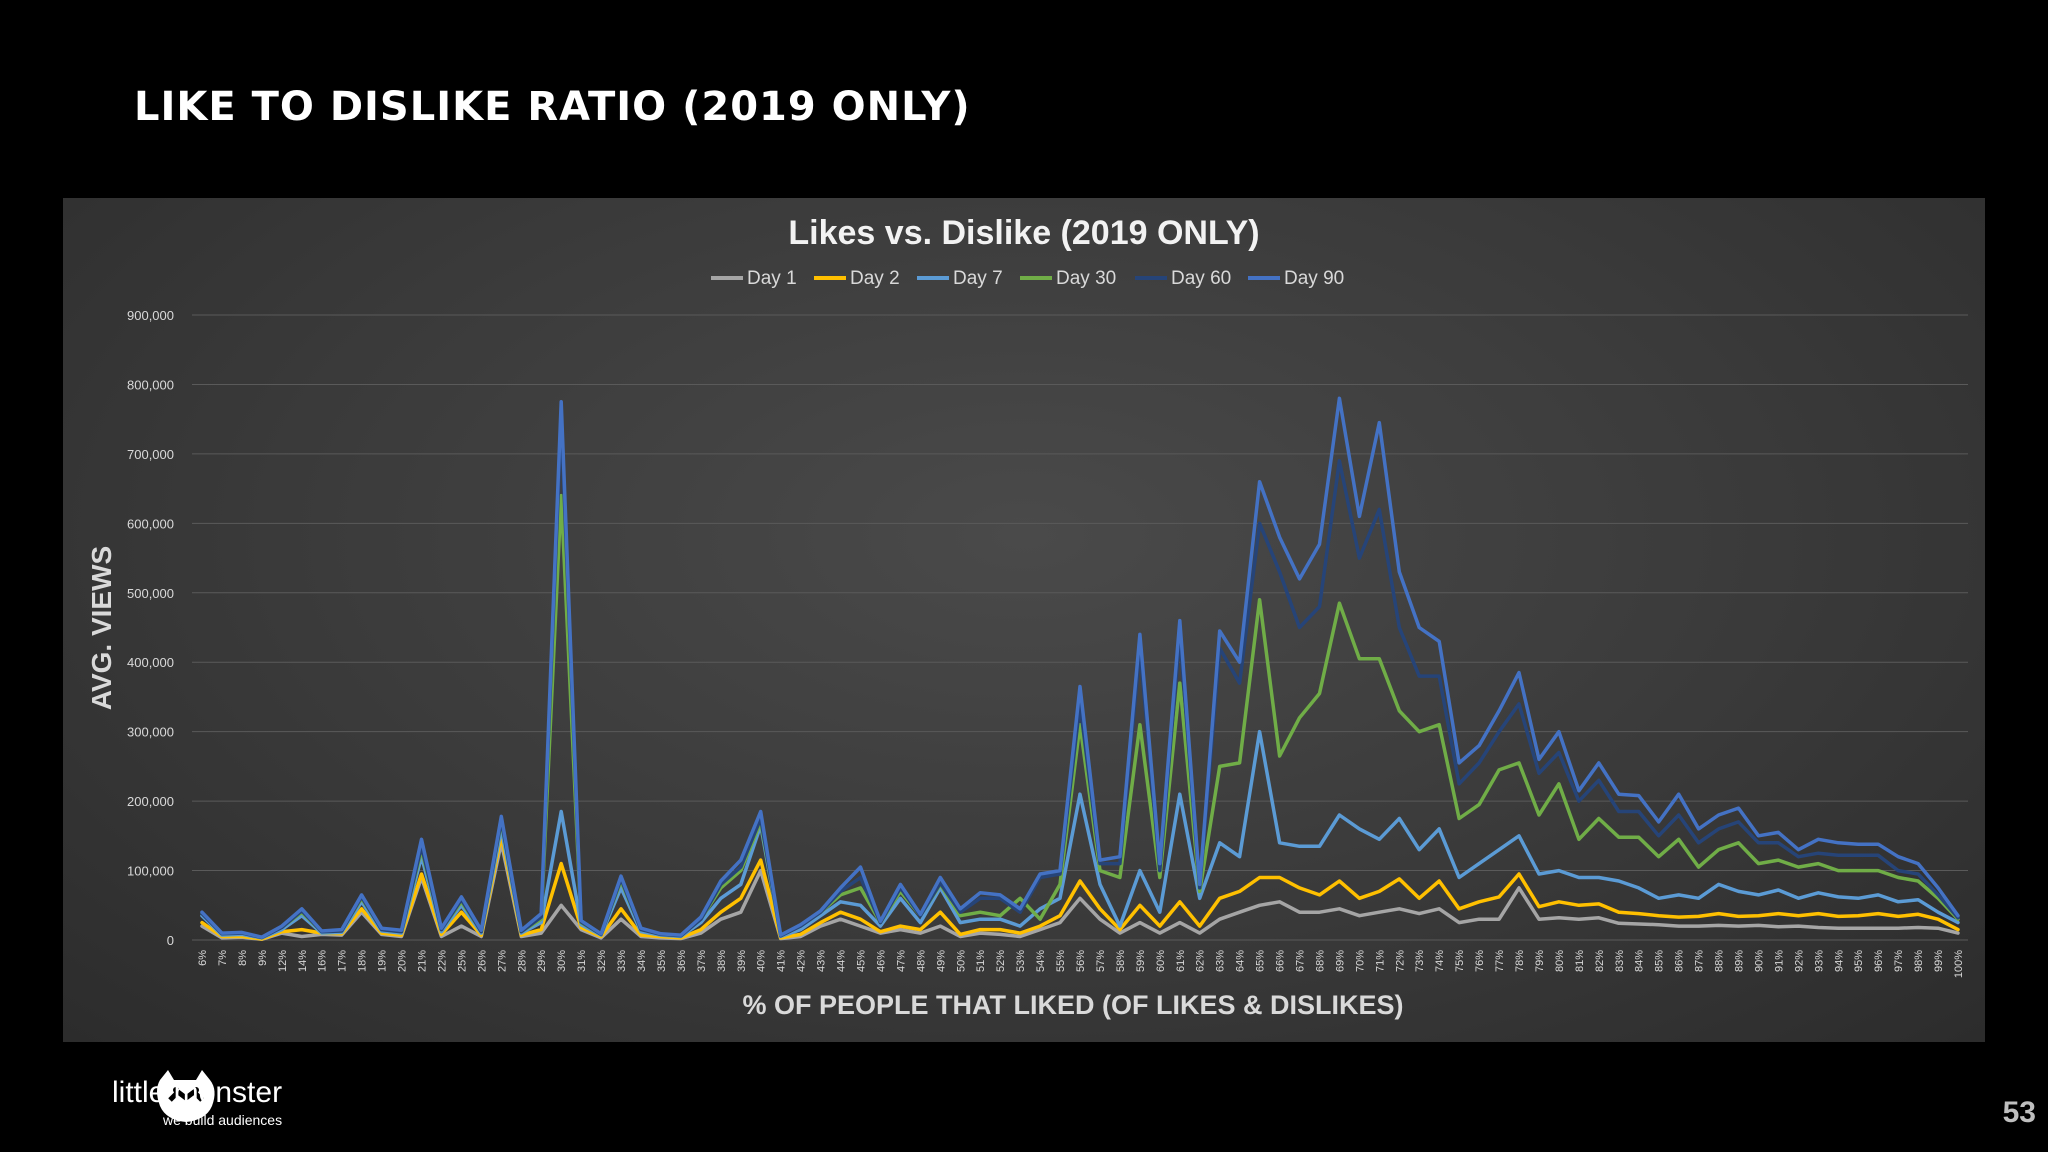  What do you see at coordinates (223, 1120) in the screenshot?
I see `brand-tagline: we build audiences` at bounding box center [223, 1120].